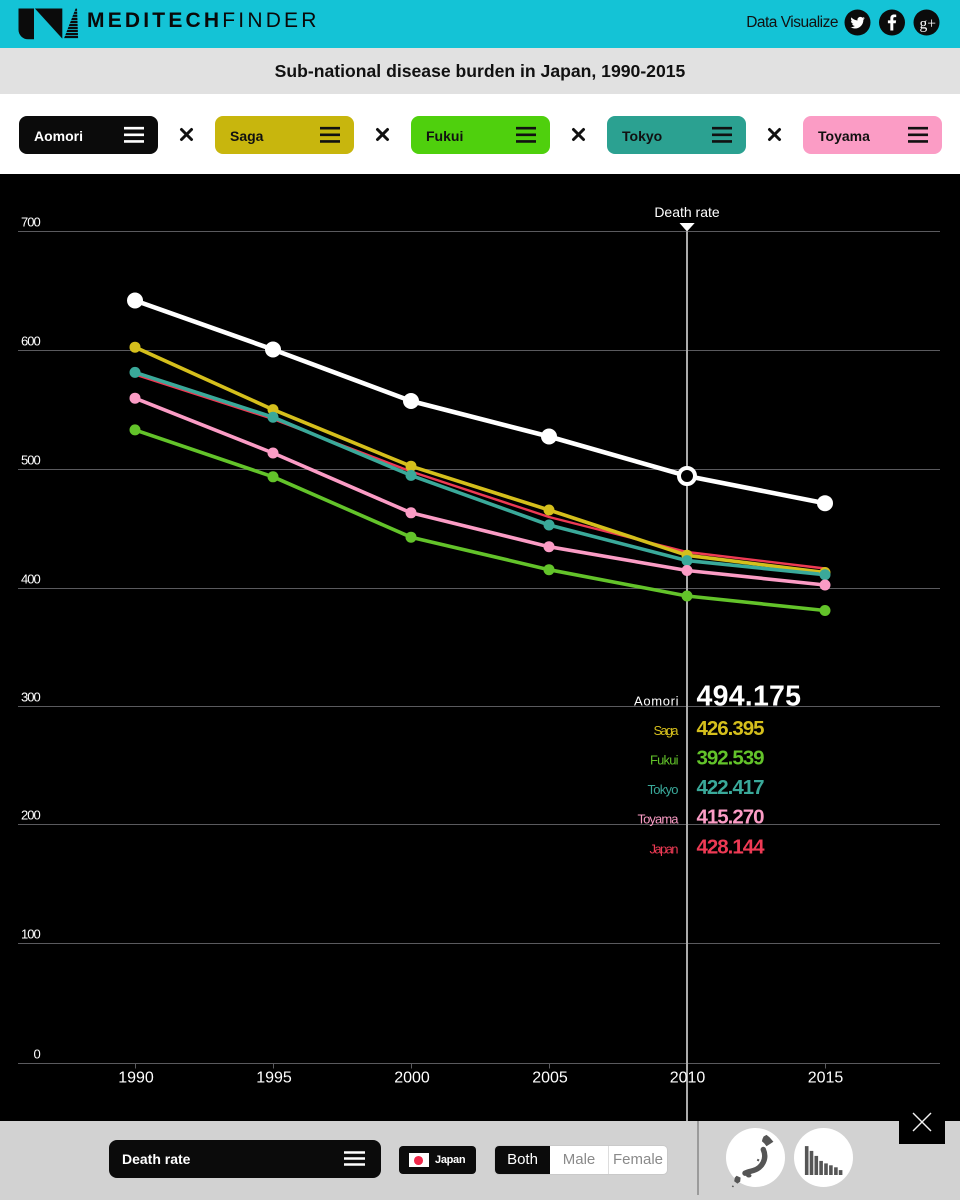  What do you see at coordinates (688, 1078) in the screenshot?
I see `svg-text: 2010` at bounding box center [688, 1078].